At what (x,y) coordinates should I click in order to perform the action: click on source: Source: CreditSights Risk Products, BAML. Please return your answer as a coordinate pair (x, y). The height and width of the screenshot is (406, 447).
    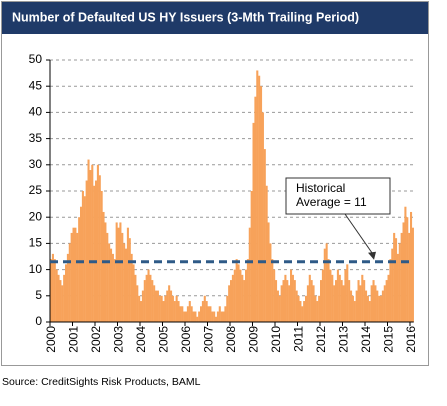
    Looking at the image, I should click on (101, 382).